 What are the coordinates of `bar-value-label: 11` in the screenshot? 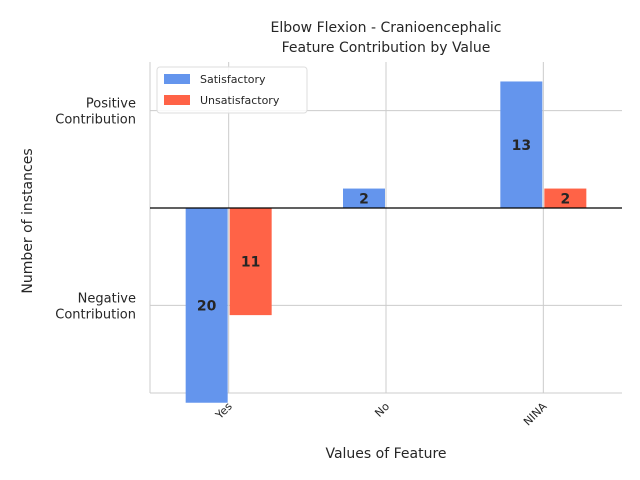 It's located at (250, 263).